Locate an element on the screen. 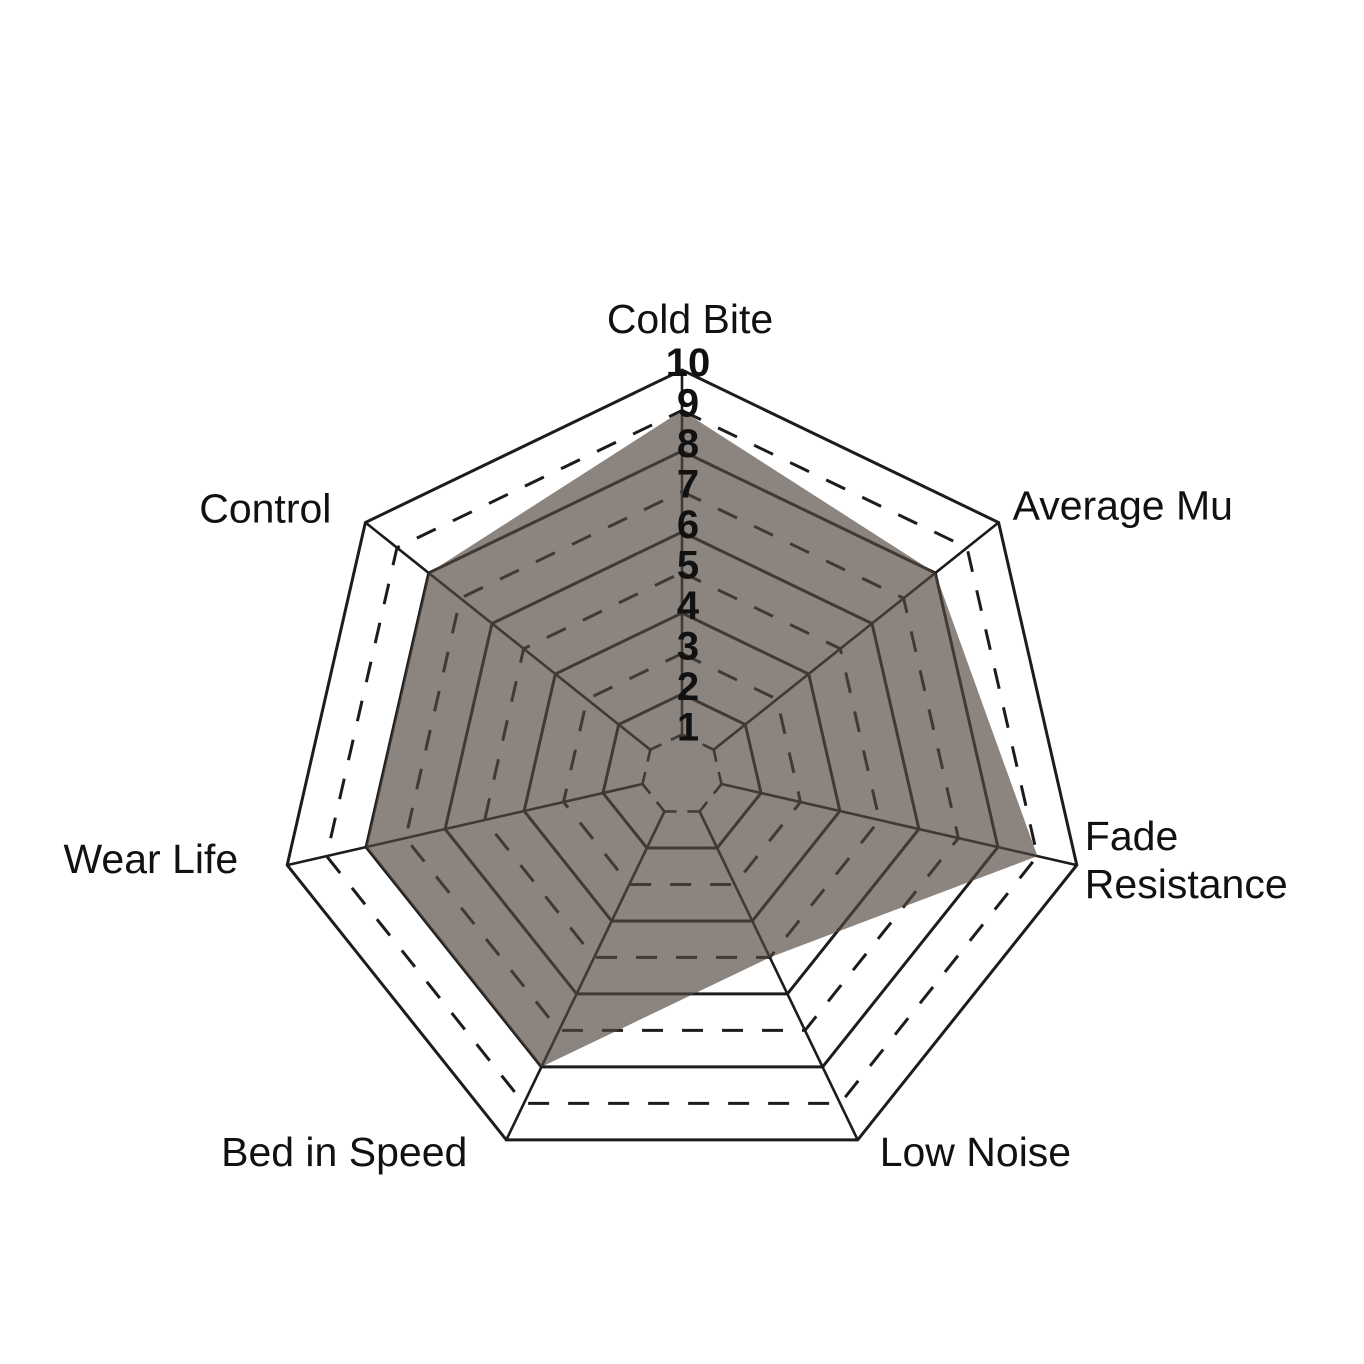 Image resolution: width=1364 pixels, height=1364 pixels. axis-label-cold-bite: Cold Bite is located at coordinates (690, 319).